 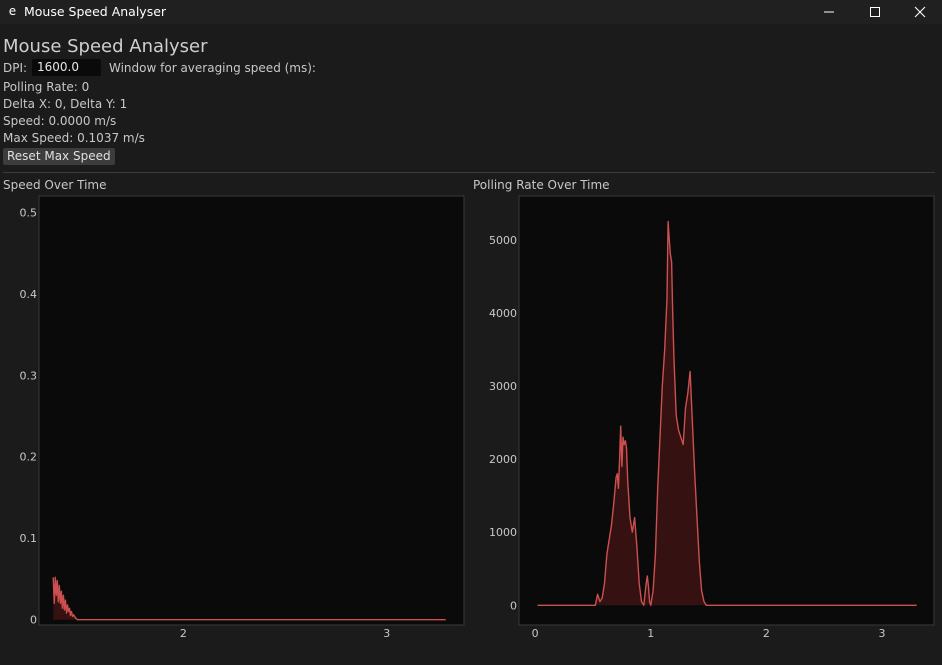 I want to click on y-tick-label: 0.3, so click(x=29, y=375).